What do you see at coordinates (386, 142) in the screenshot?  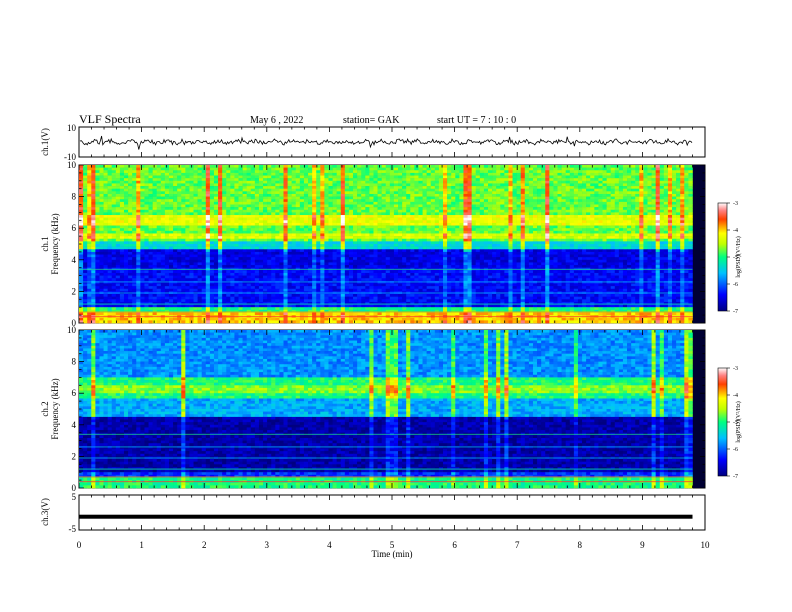 I see `ch1-waveform-line` at bounding box center [386, 142].